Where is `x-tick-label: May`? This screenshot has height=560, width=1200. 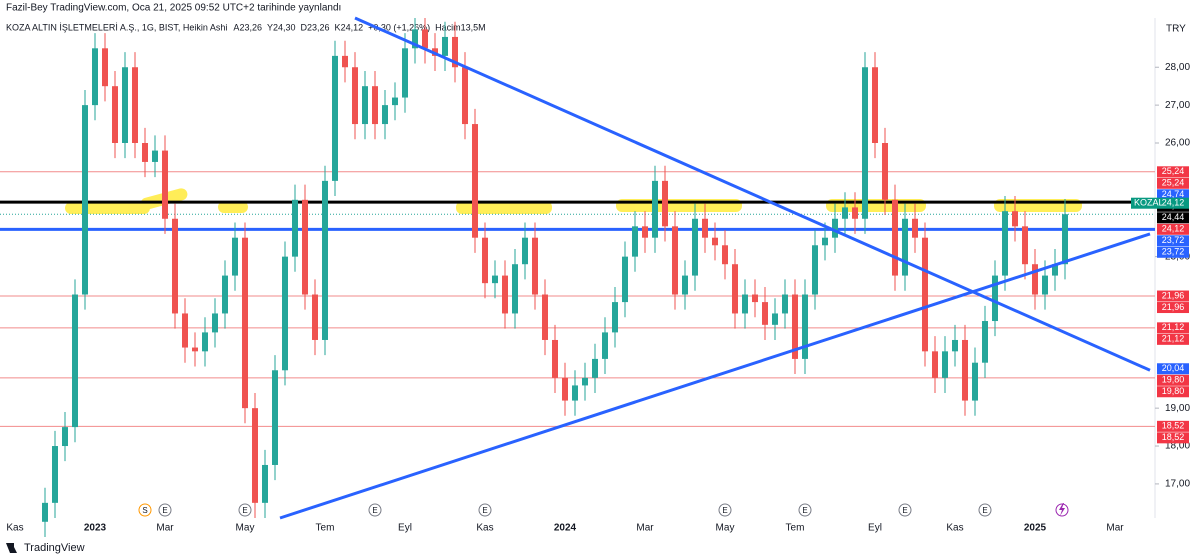
x-tick-label: May is located at coordinates (245, 528).